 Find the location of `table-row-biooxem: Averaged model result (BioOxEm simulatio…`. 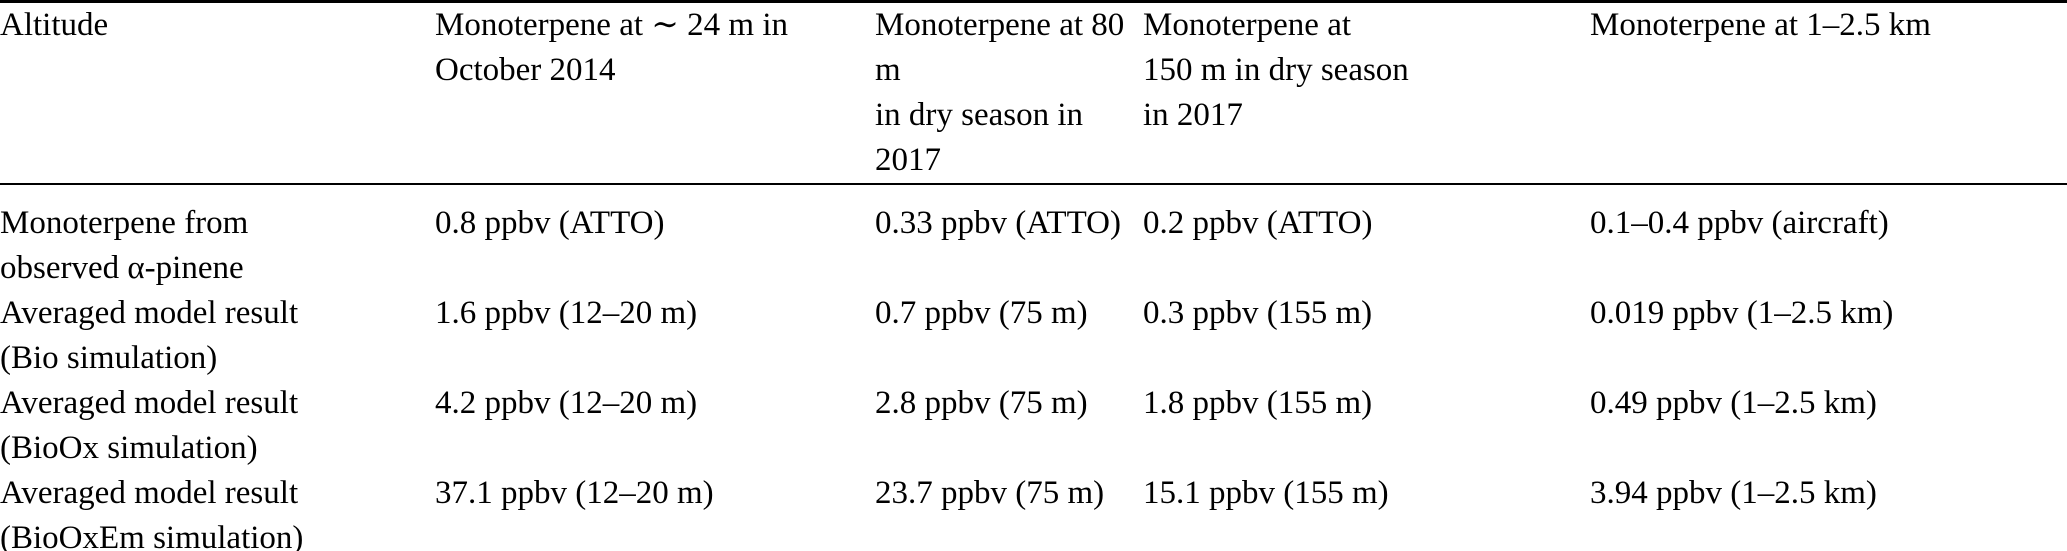

table-row-biooxem: Averaged model result (BioOxEm simulatio… is located at coordinates (1033, 511).